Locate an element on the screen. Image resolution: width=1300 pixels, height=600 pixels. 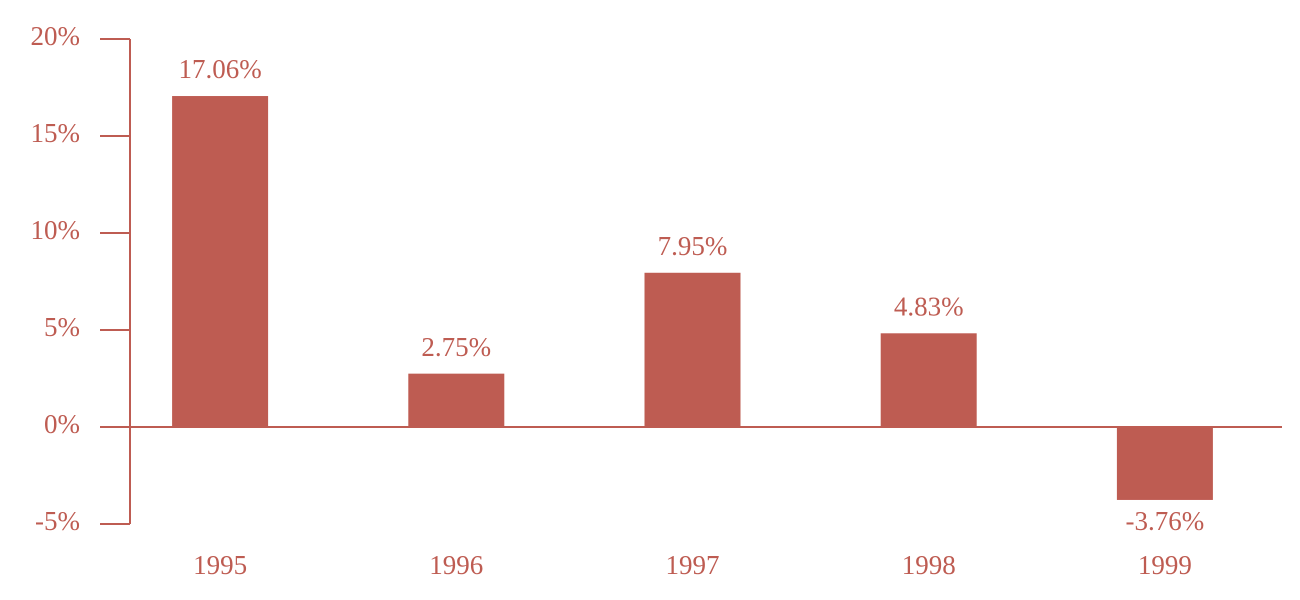
y-tick-label: 0% is located at coordinates (62, 424).